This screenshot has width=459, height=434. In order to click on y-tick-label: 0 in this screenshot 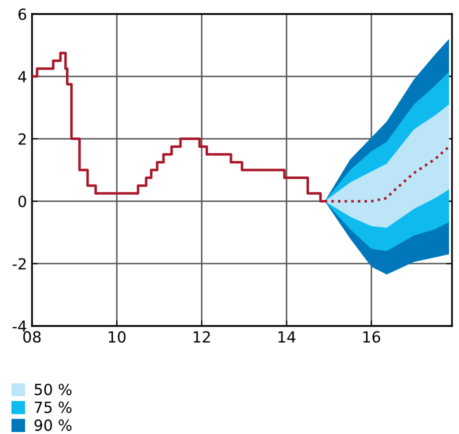, I will do `click(22, 202)`.